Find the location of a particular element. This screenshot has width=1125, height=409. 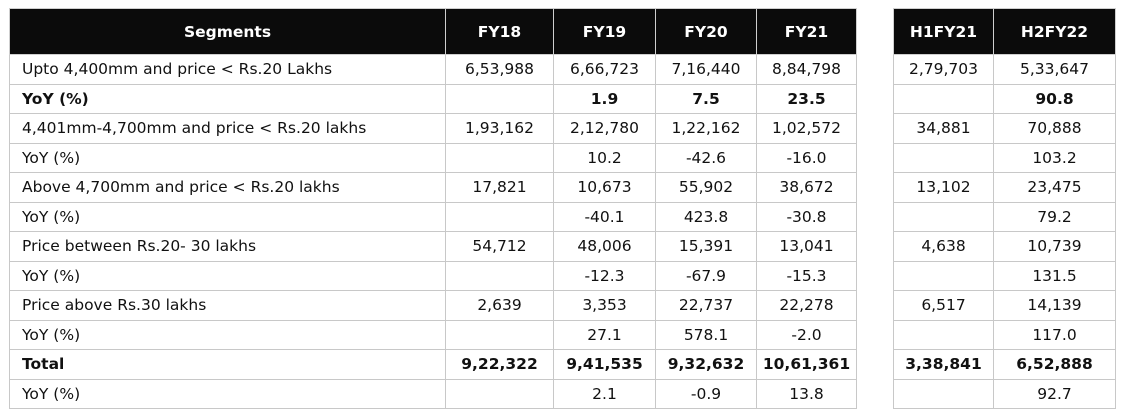

cell-h1fy21: 34,881 is located at coordinates (943, 128).